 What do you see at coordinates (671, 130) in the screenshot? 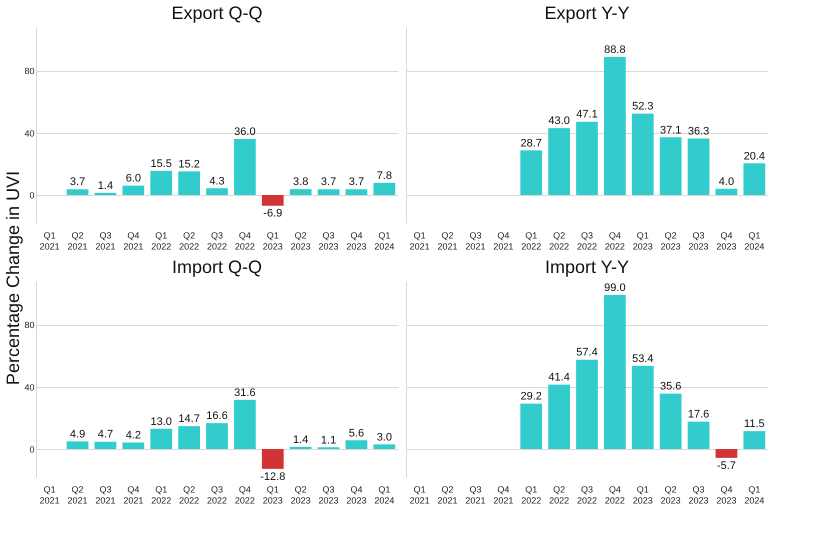
I see `data-label: 37.1` at bounding box center [671, 130].